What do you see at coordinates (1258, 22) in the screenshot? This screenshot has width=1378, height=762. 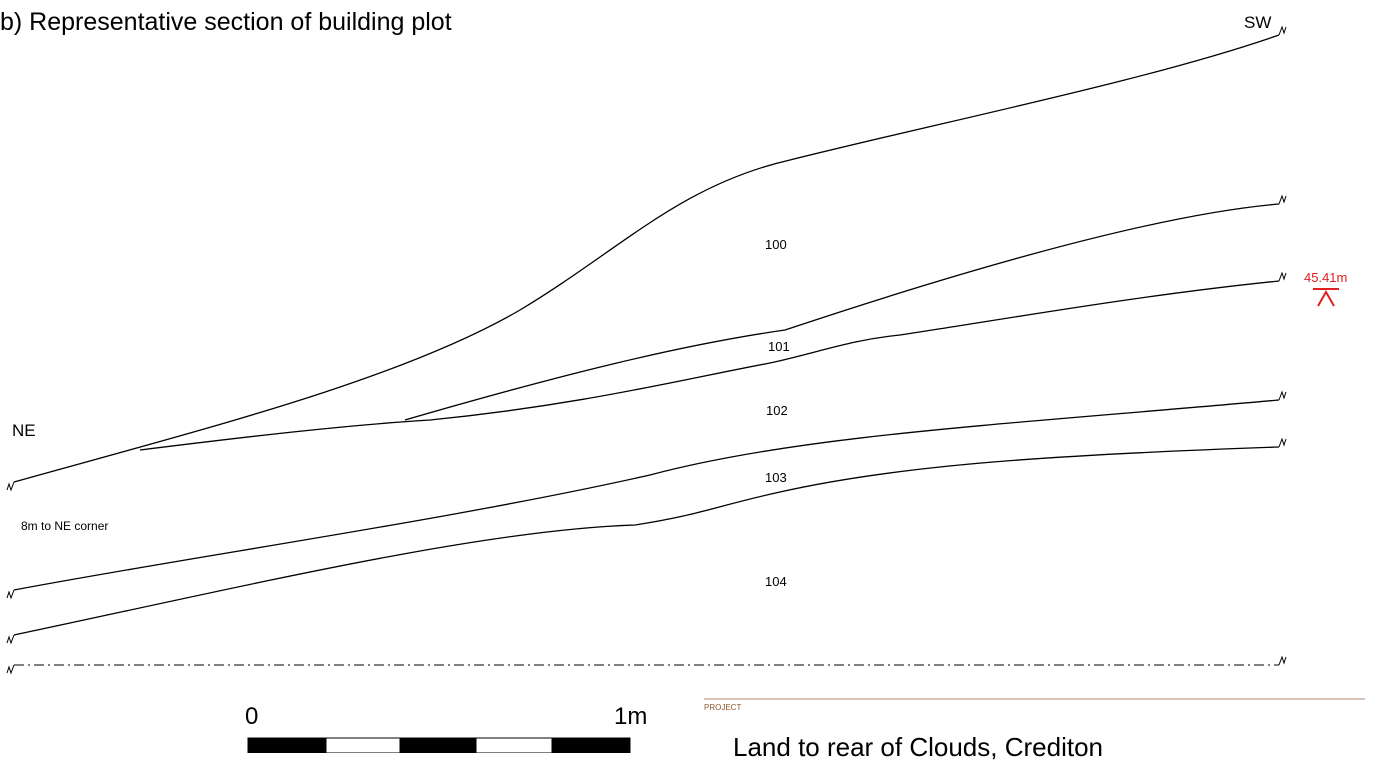 I see `sw-orientation-label: SW` at bounding box center [1258, 22].